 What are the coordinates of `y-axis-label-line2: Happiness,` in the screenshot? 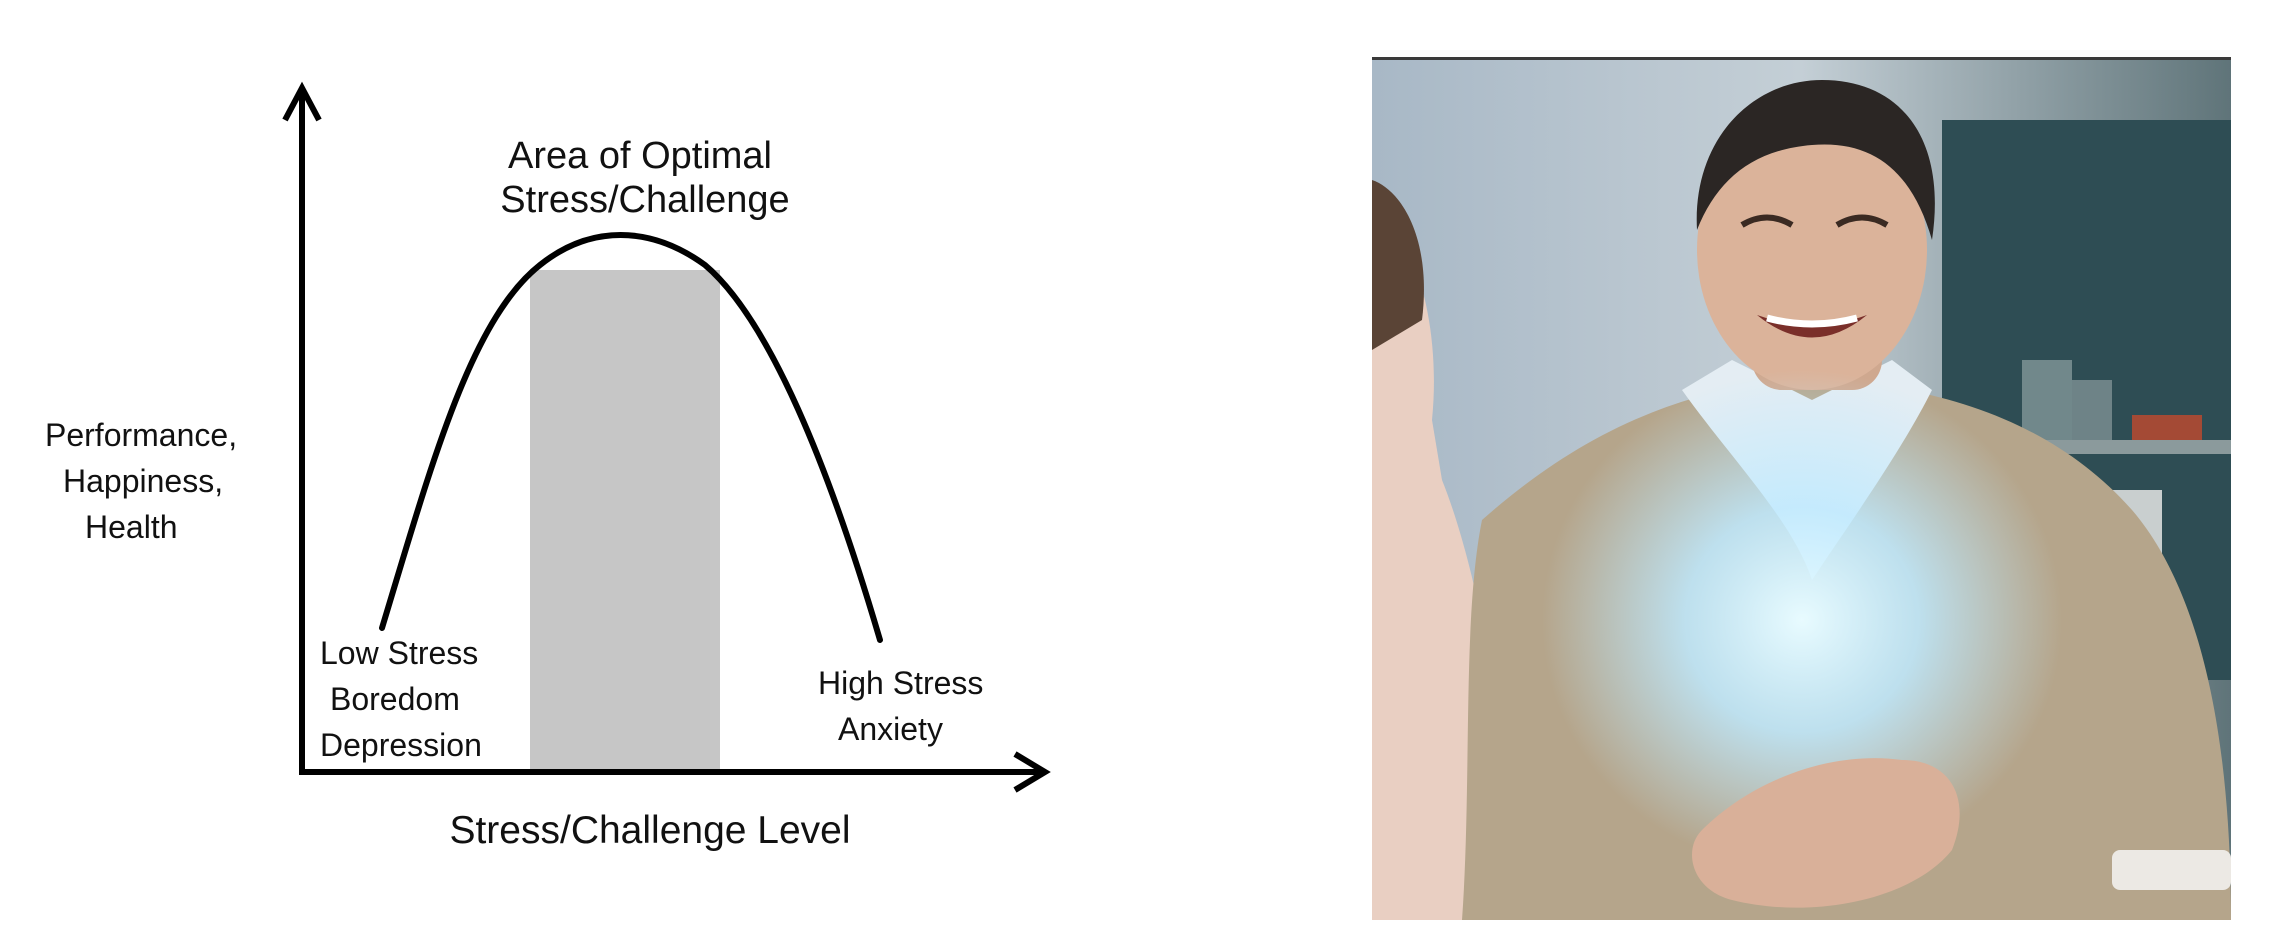 It's located at (143, 481).